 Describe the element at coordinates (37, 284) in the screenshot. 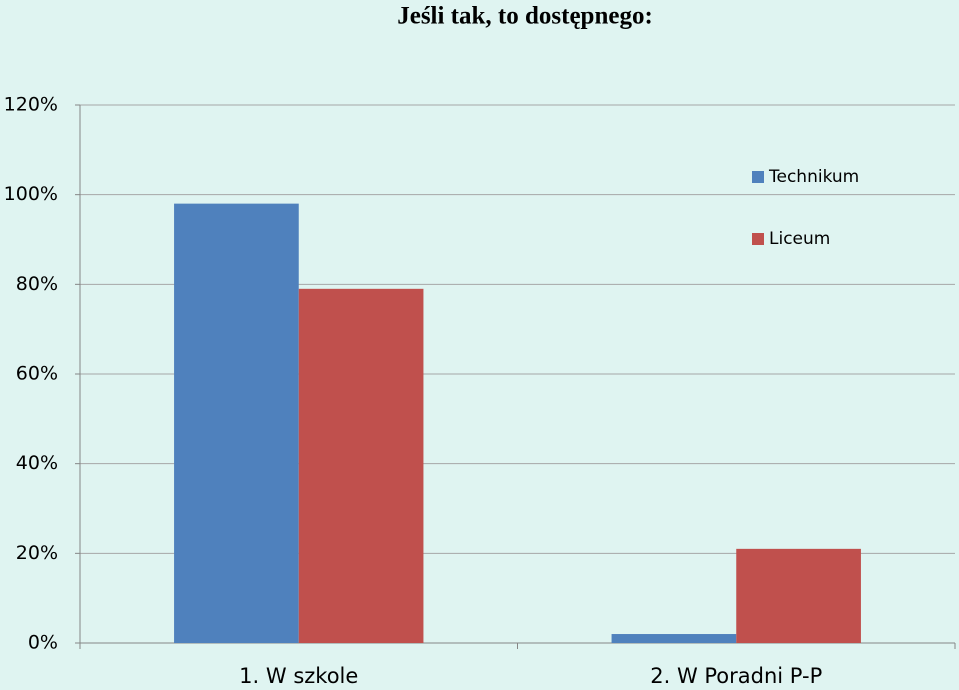

I see `y-tick-label: 80%` at that location.